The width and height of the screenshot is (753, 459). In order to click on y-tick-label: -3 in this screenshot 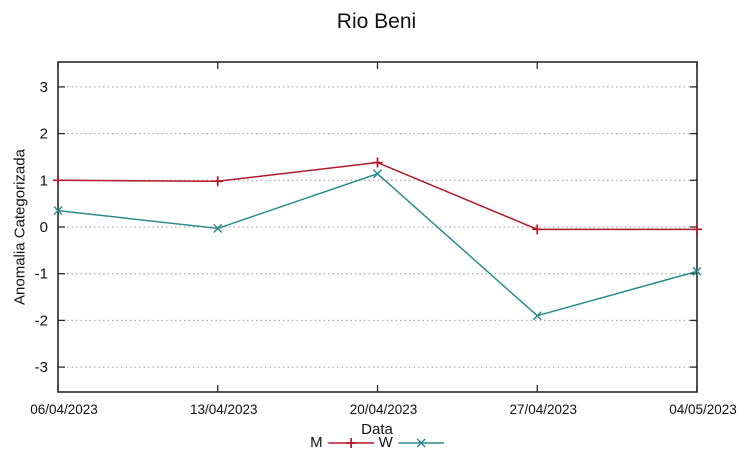, I will do `click(41, 367)`.